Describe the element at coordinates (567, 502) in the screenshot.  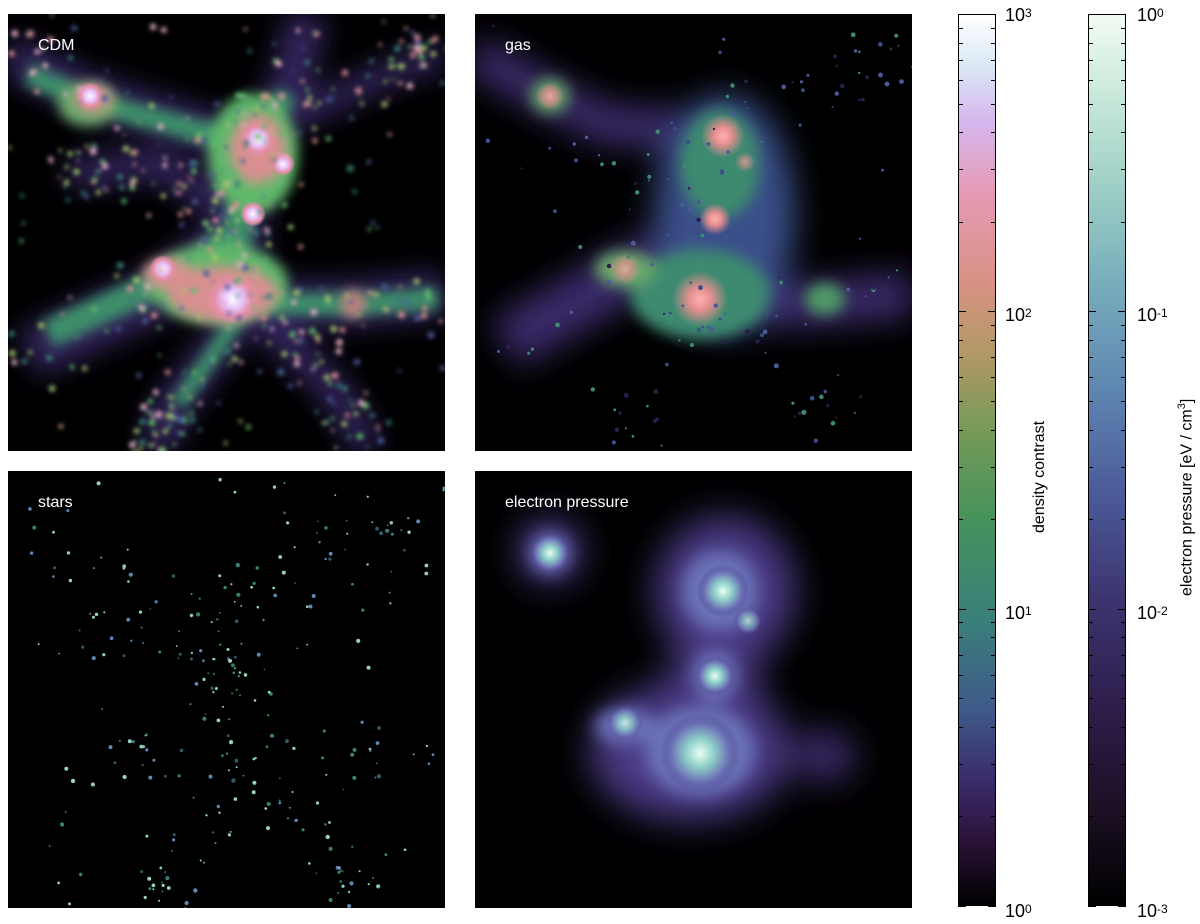
I see `panel-label-electron-pressure: electron pressure` at that location.